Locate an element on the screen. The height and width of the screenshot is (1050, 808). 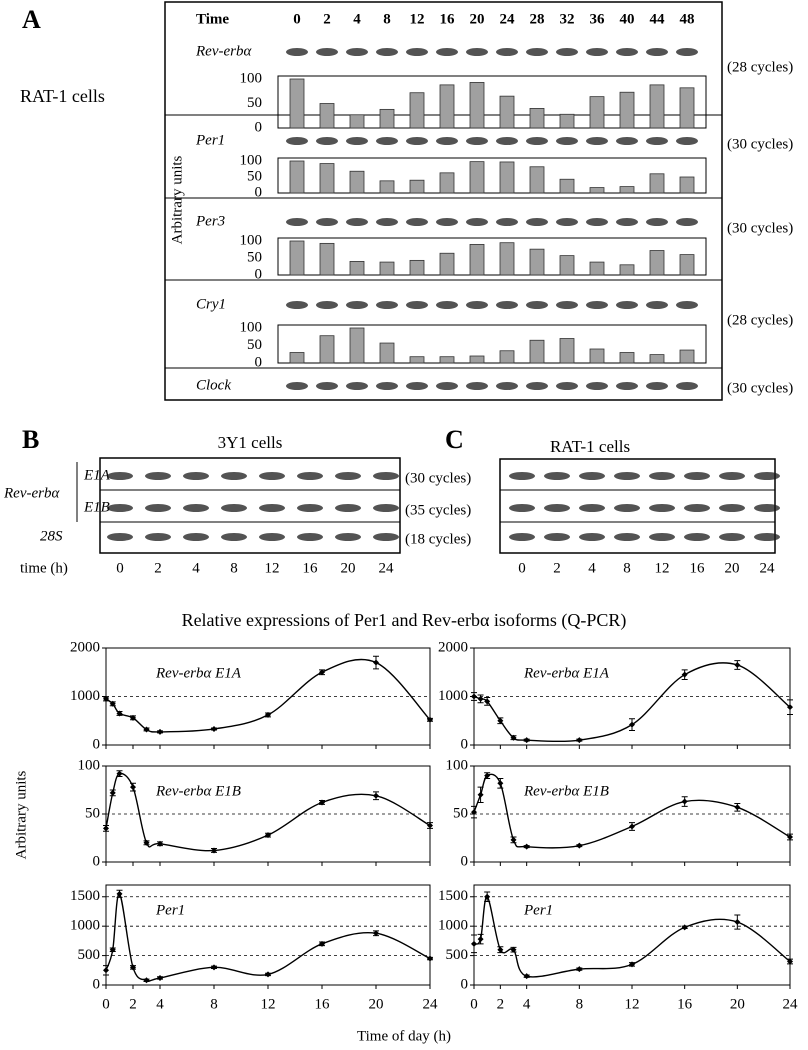
y-tick-label: 500 is located at coordinates (457, 955).